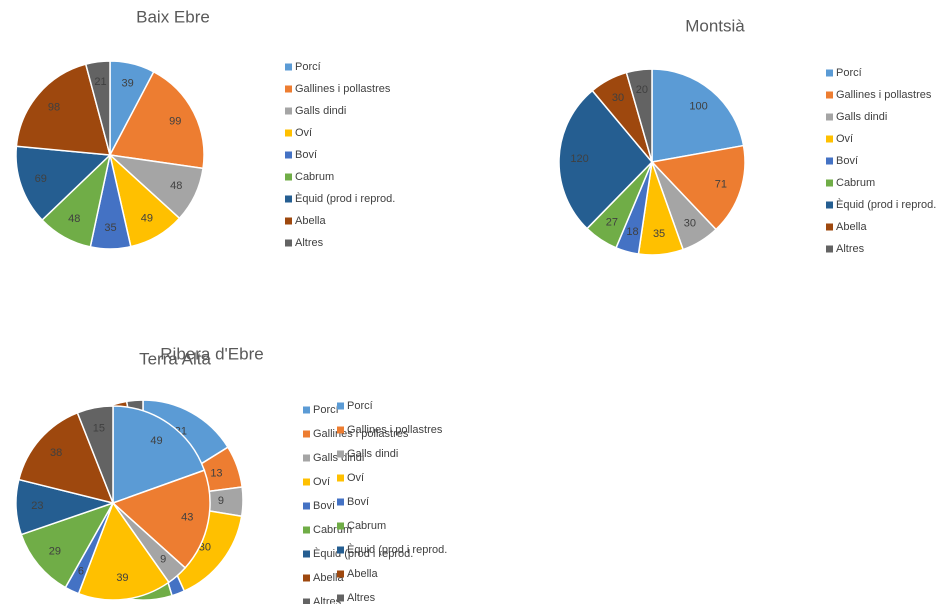 The height and width of the screenshot is (604, 937). I want to click on data-label: 71, so click(721, 185).